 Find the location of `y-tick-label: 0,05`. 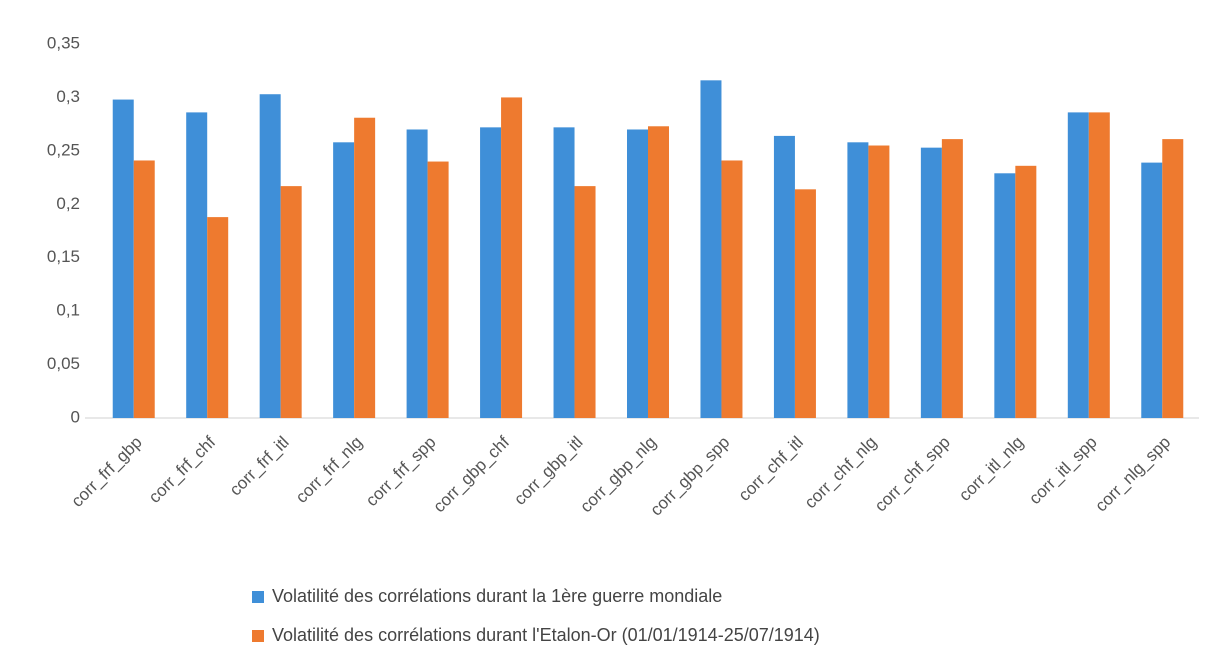

y-tick-label: 0,05 is located at coordinates (63, 363).